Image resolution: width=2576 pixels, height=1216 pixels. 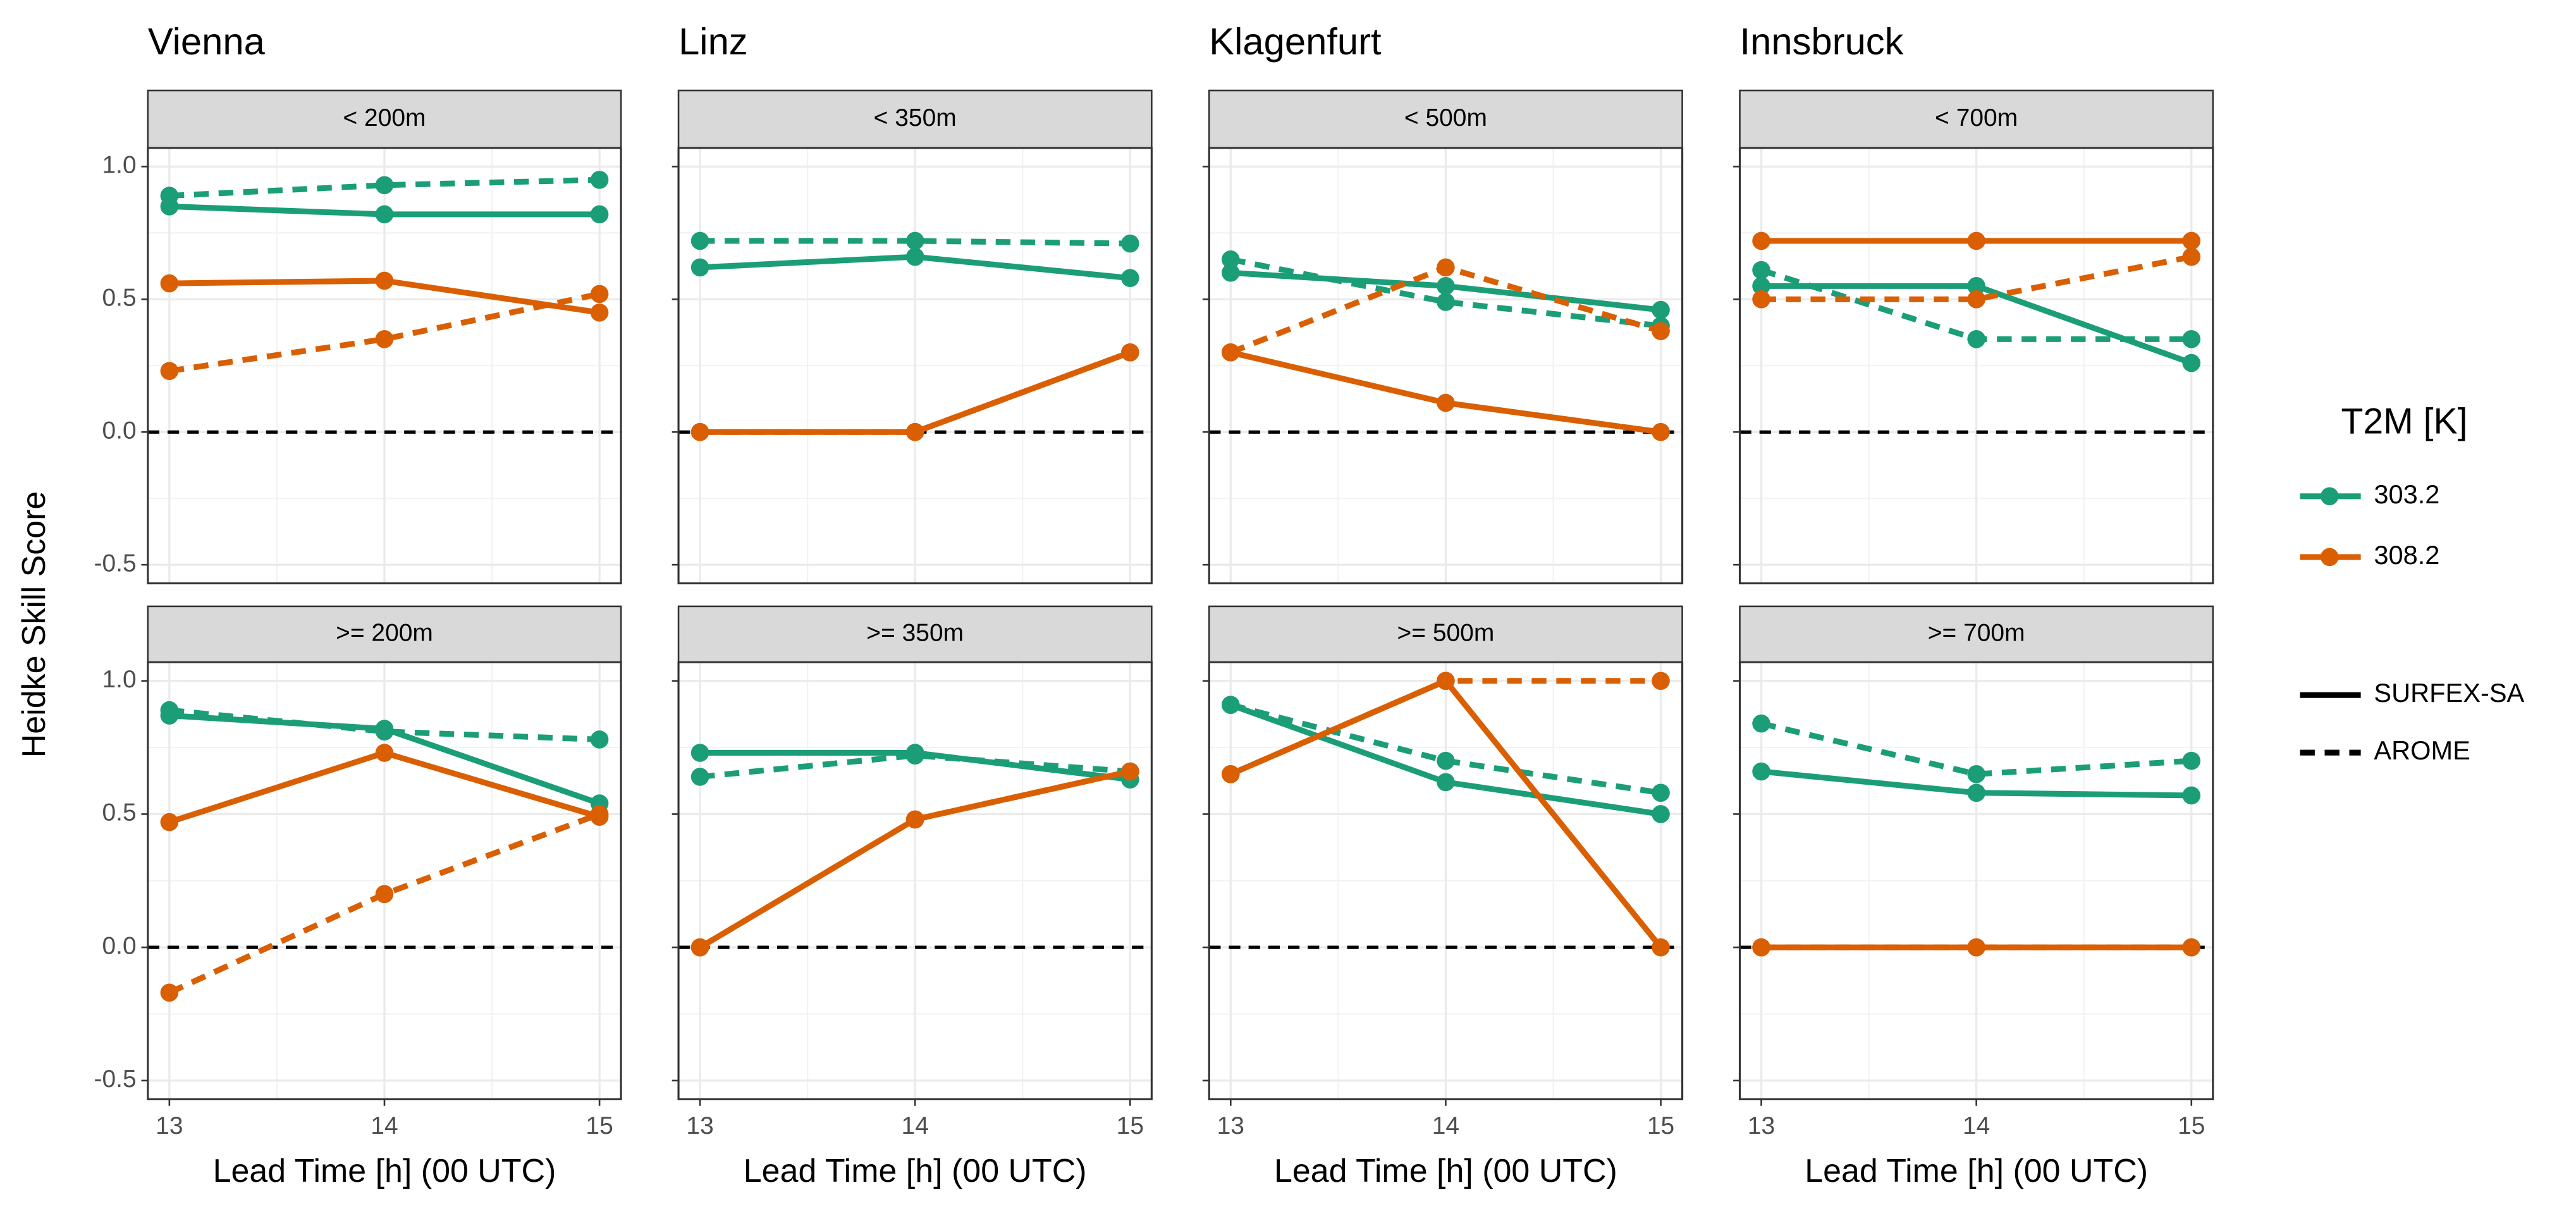 I want to click on strip-label: >= 200m, so click(x=384, y=632).